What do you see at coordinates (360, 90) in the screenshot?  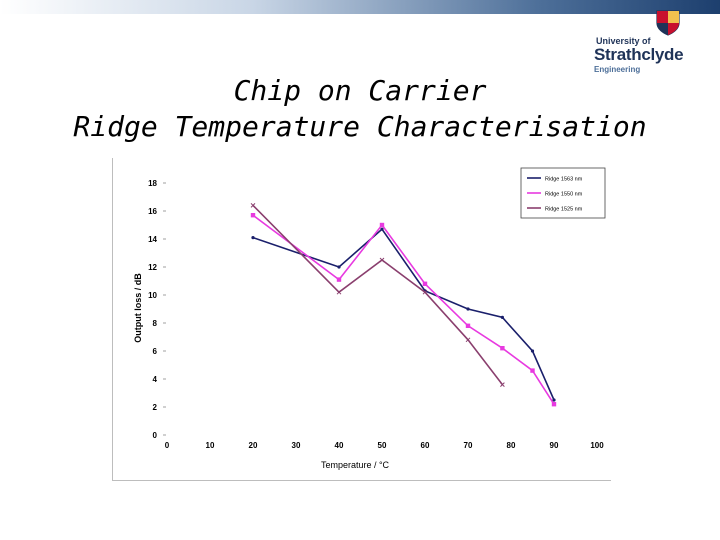 I see `slide-title-line1: Chip on Carrier` at bounding box center [360, 90].